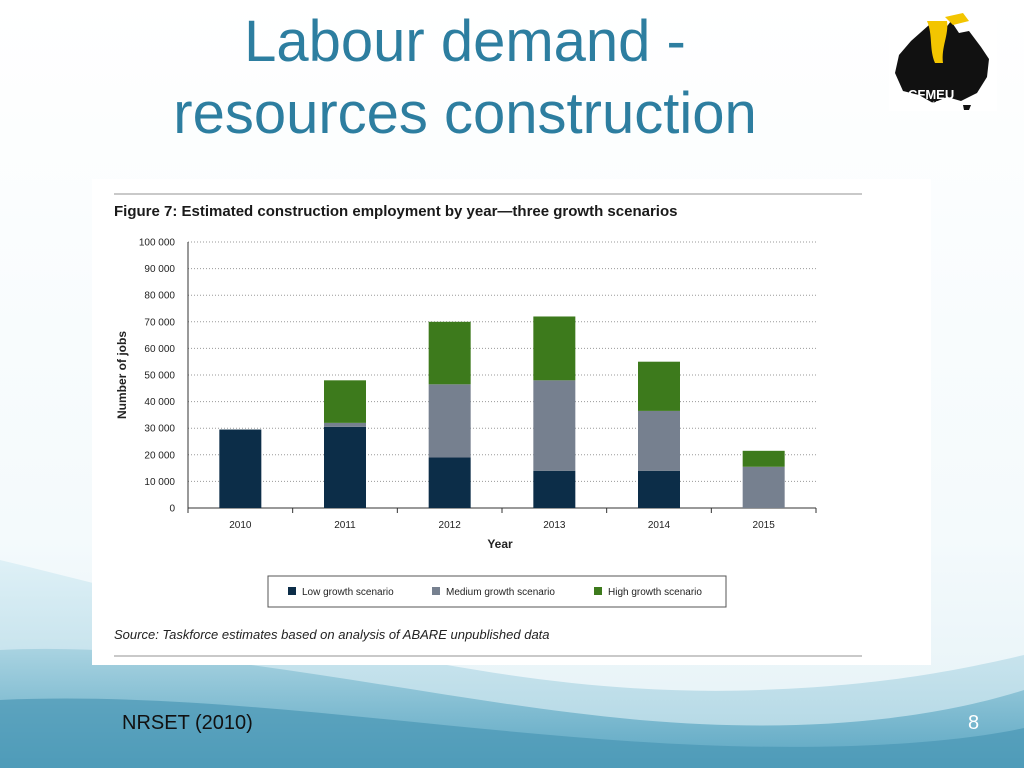 The width and height of the screenshot is (1024, 768). What do you see at coordinates (974, 723) in the screenshot?
I see `page-number: 8` at bounding box center [974, 723].